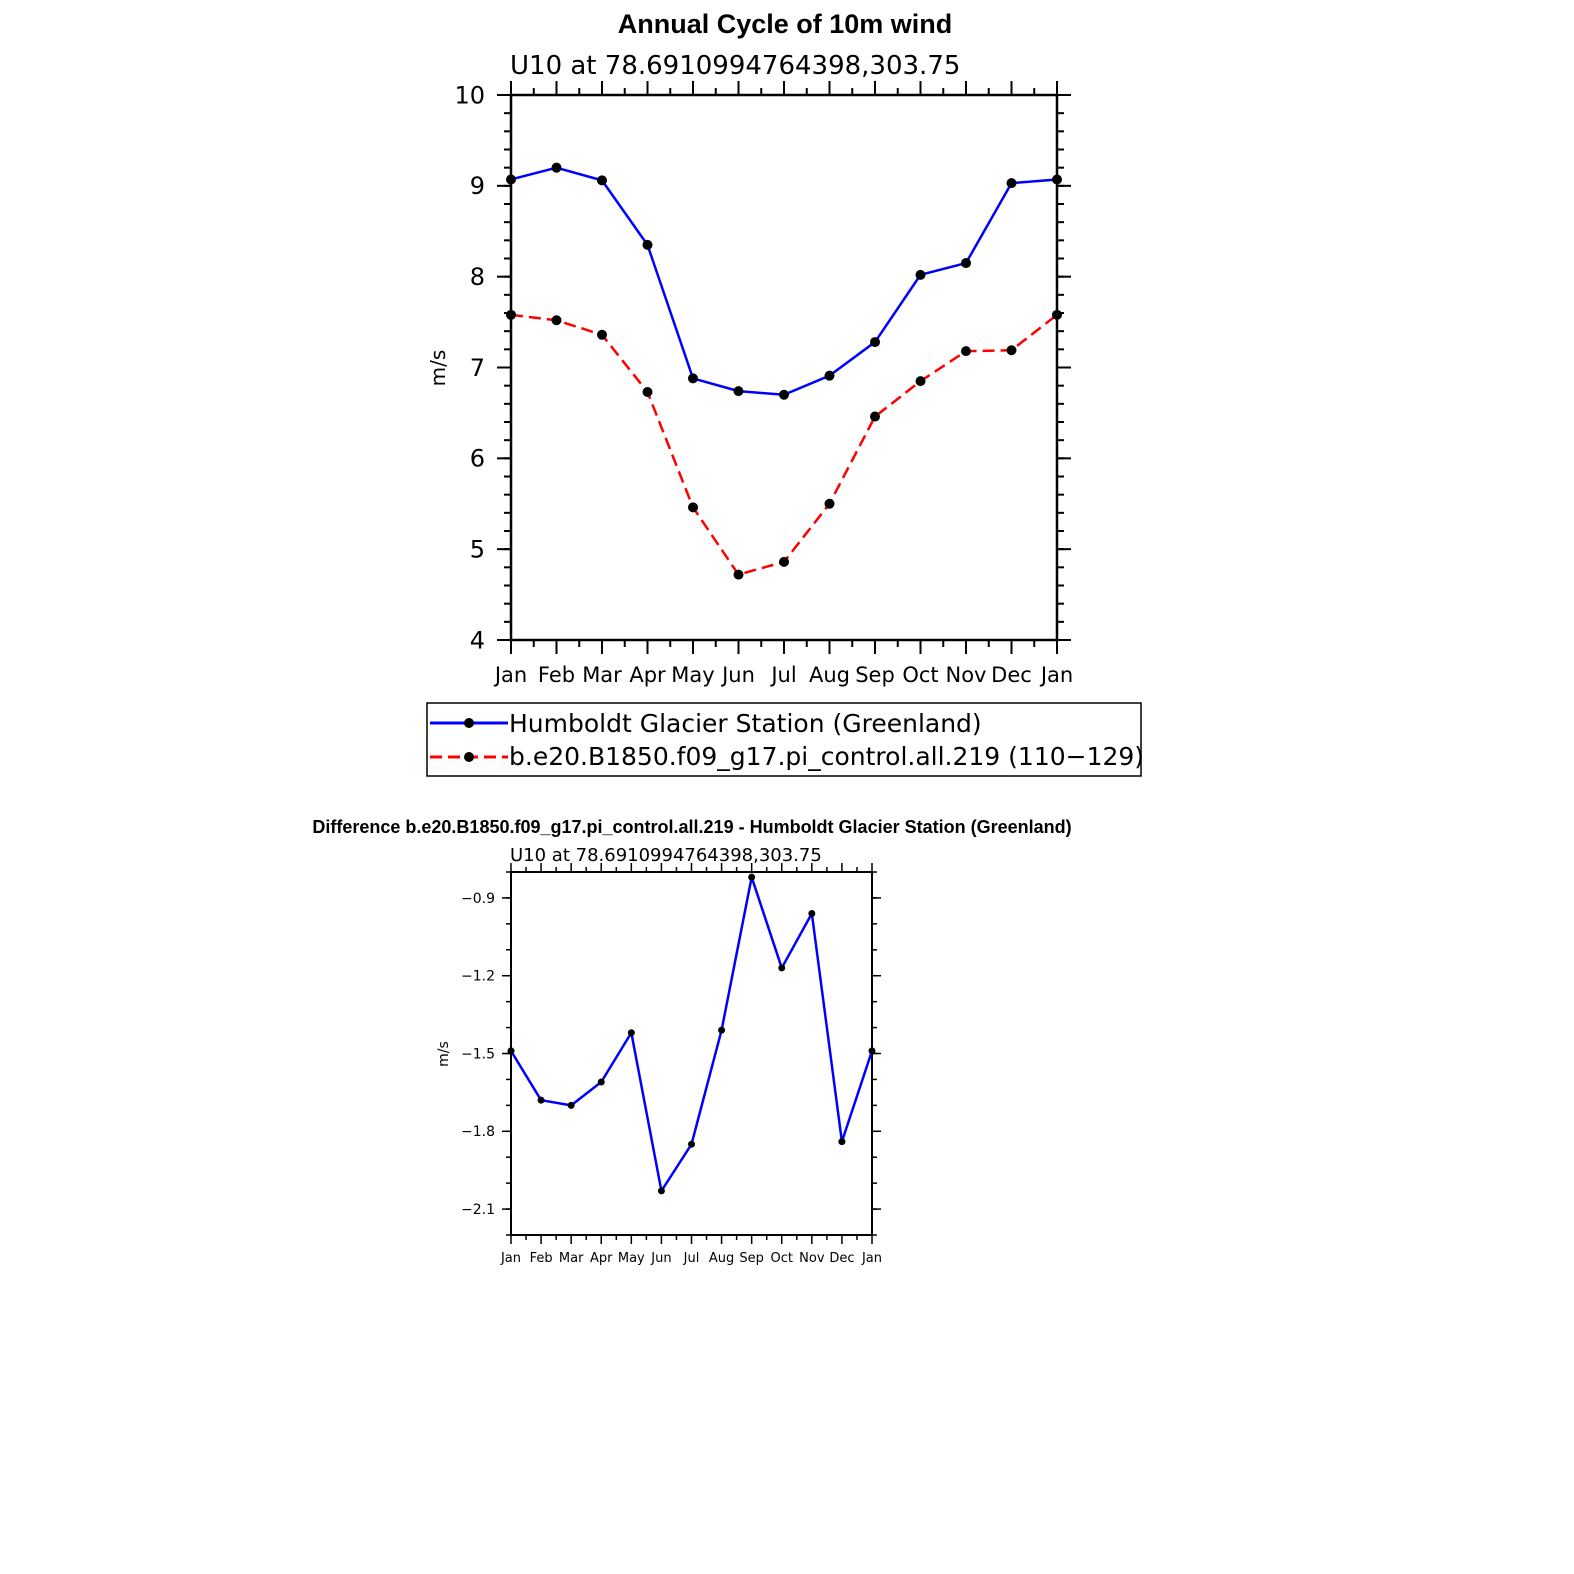 The height and width of the screenshot is (1574, 1574). What do you see at coordinates (477, 640) in the screenshot?
I see `chart1-ytick-label: 4` at bounding box center [477, 640].